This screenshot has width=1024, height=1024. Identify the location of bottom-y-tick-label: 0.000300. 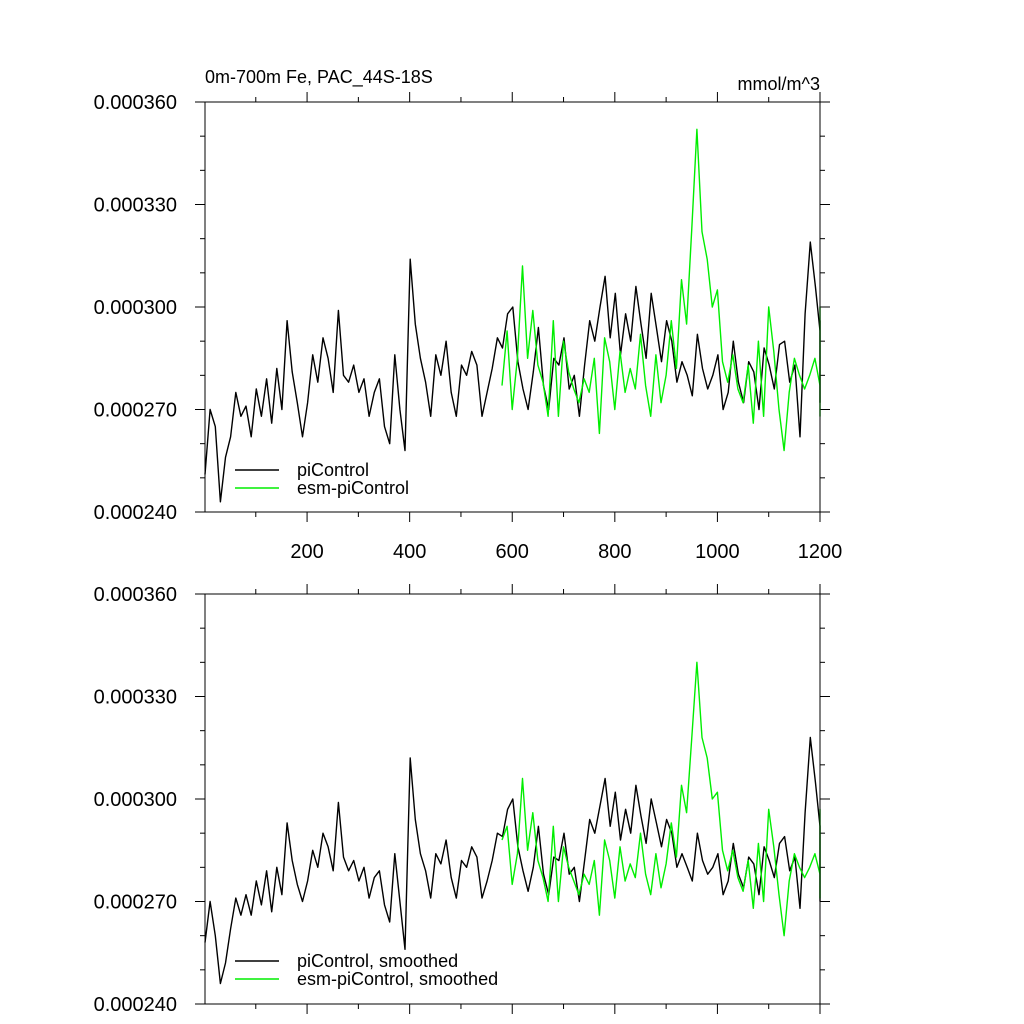
(135, 800).